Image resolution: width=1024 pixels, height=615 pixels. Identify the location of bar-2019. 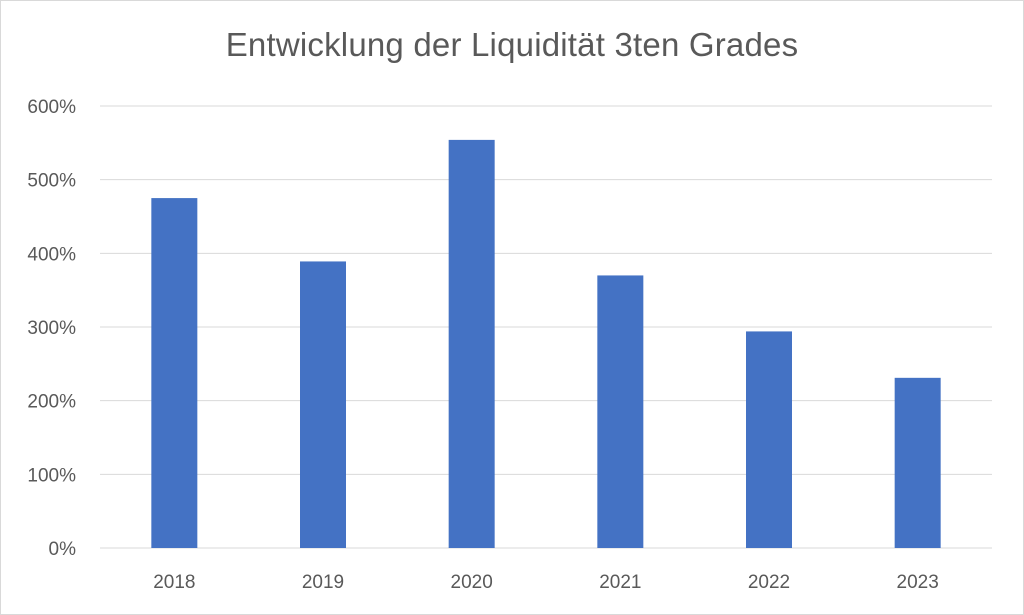
(323, 404).